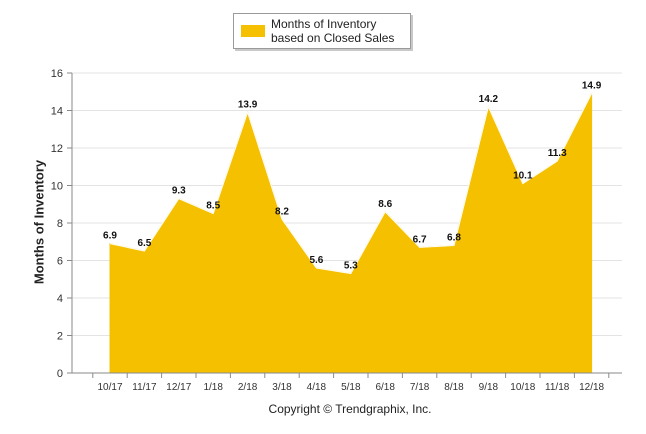 The height and width of the screenshot is (434, 646). I want to click on y-tick-label: 8, so click(60, 224).